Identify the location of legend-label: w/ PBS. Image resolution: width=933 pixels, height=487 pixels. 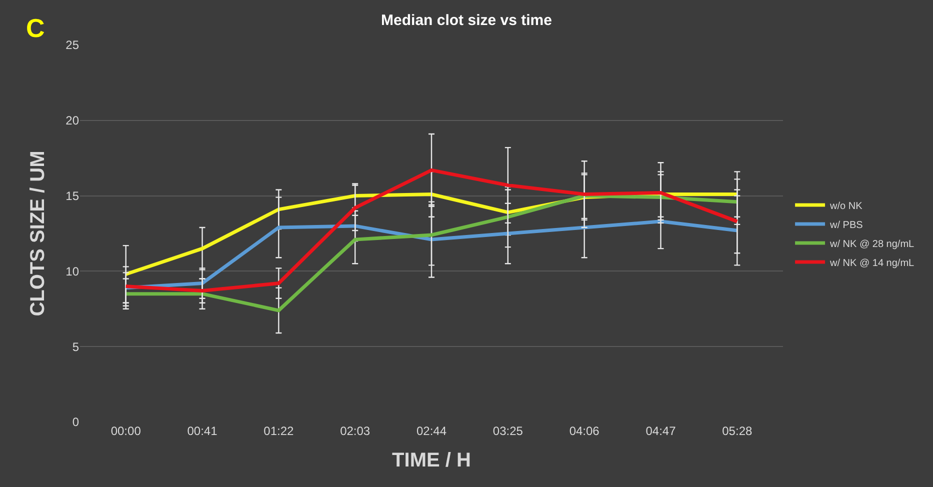
(846, 225).